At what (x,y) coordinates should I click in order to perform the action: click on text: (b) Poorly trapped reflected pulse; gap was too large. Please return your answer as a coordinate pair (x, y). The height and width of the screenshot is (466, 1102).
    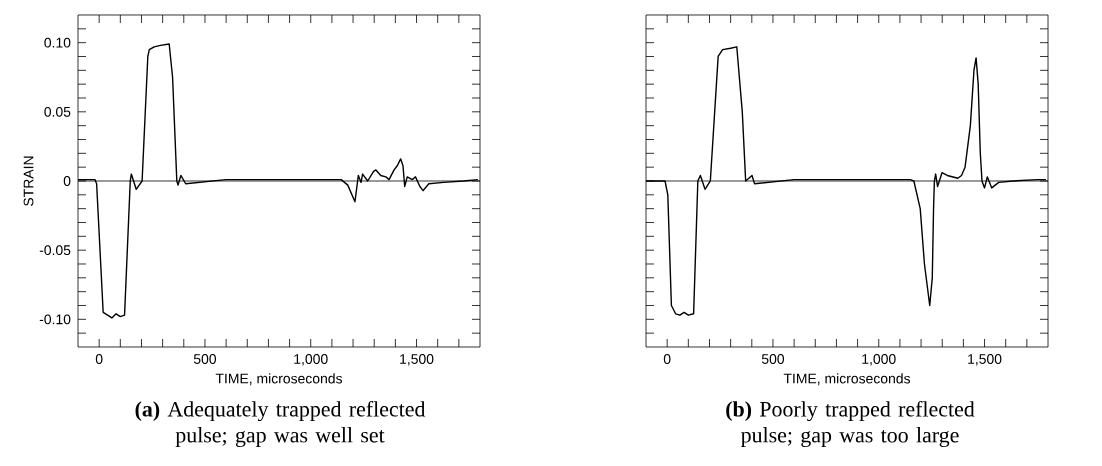
    Looking at the image, I should click on (850, 424).